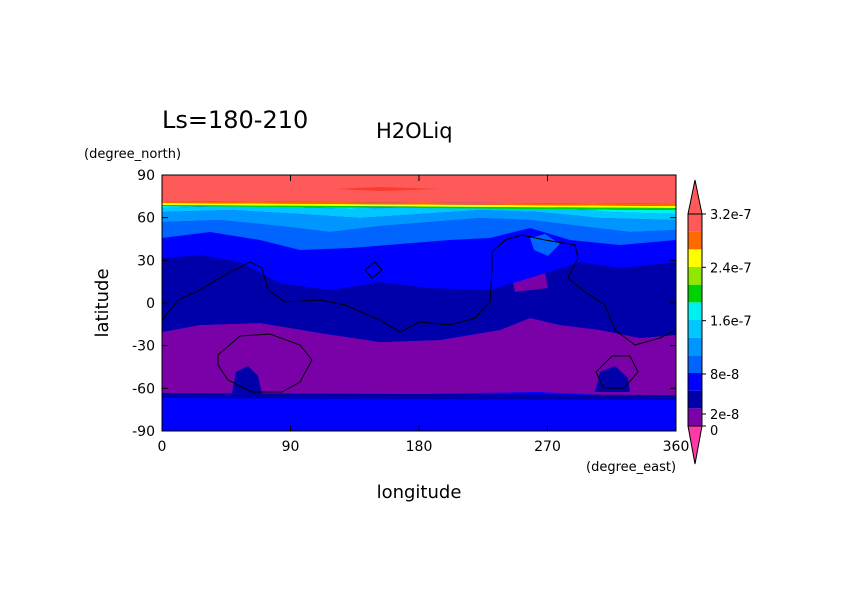  I want to click on x-units-label: (degree_east), so click(631, 467).